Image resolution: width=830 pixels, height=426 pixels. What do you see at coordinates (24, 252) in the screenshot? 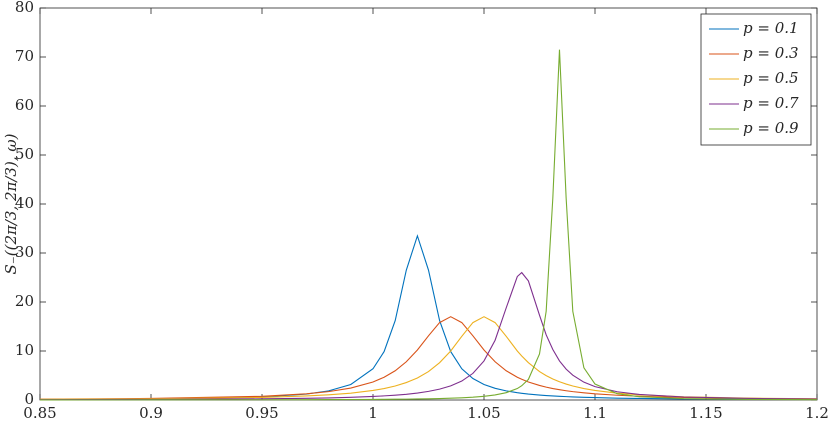
I see `y-tick-label: 30` at bounding box center [24, 252].